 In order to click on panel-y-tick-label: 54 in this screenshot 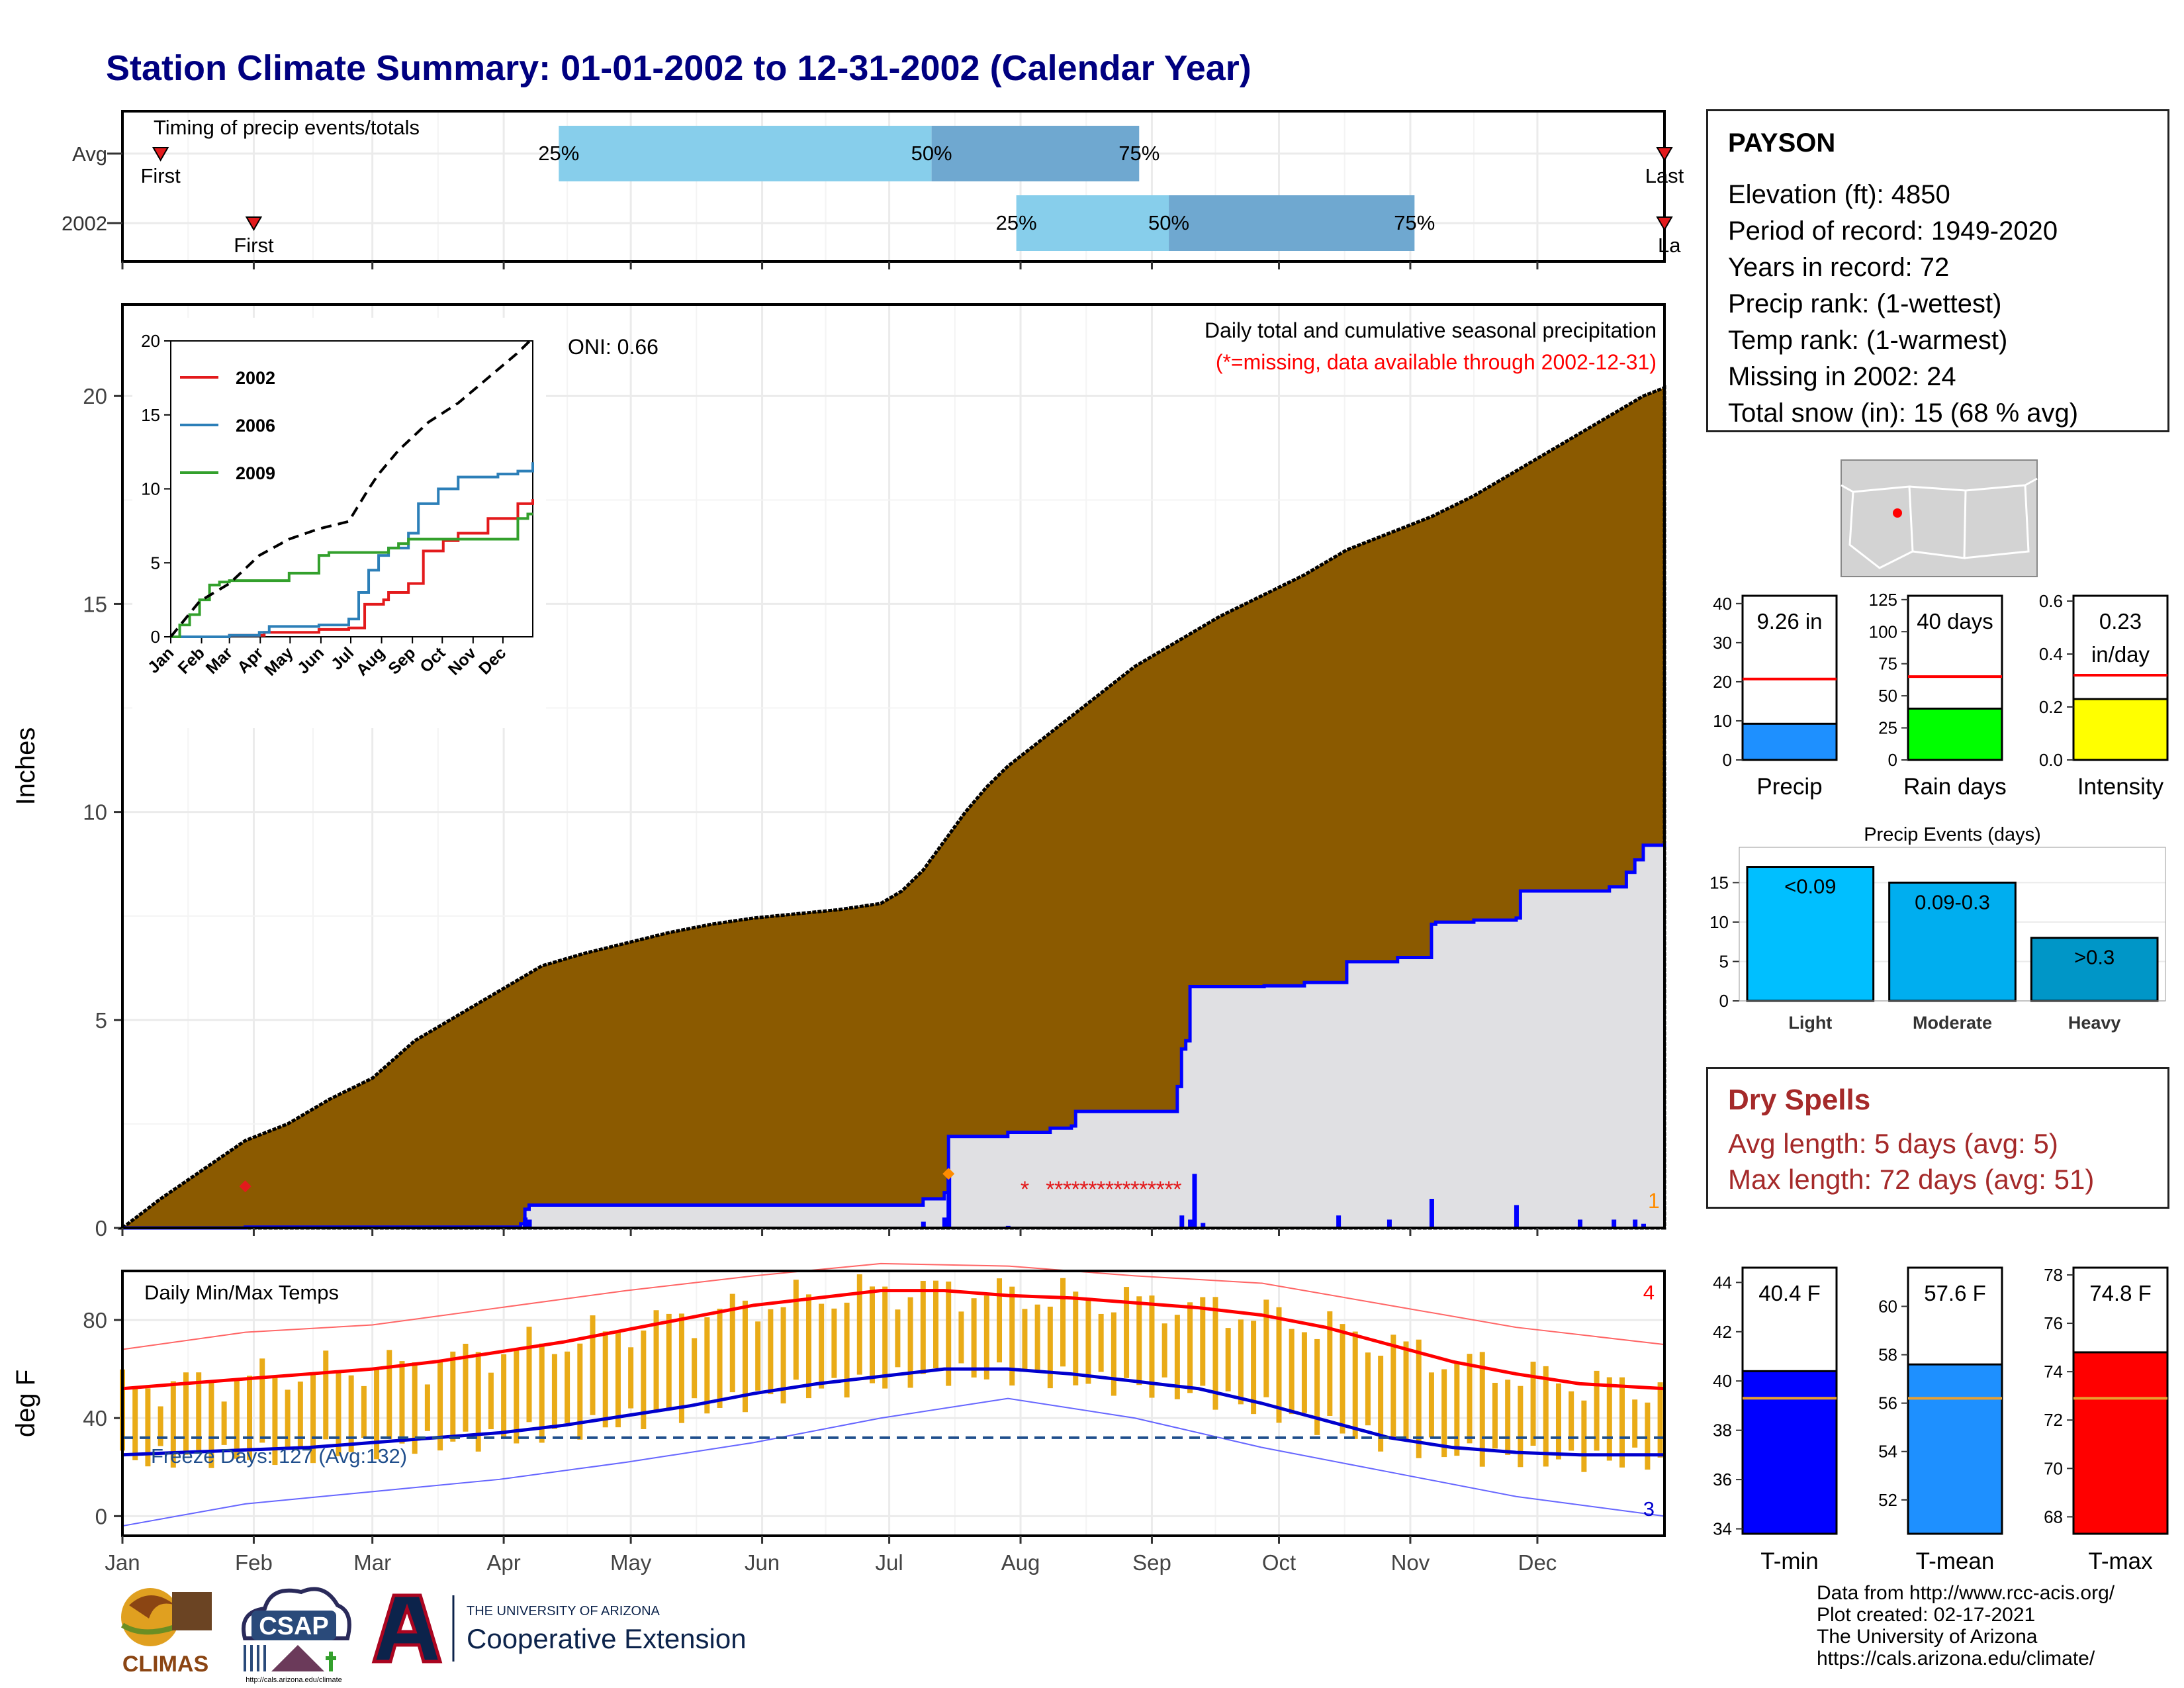, I will do `click(1888, 1452)`.